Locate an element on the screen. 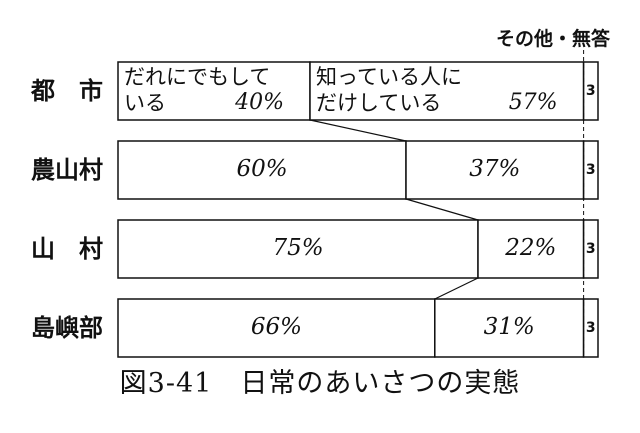 This screenshot has height=433, width=640. value-label: 57% is located at coordinates (533, 102).